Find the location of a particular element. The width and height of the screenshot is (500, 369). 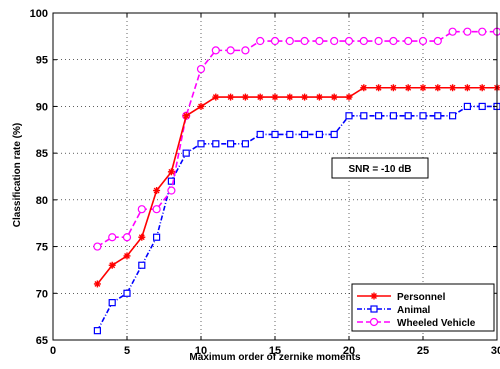

legend-animal-point is located at coordinates (374, 309).